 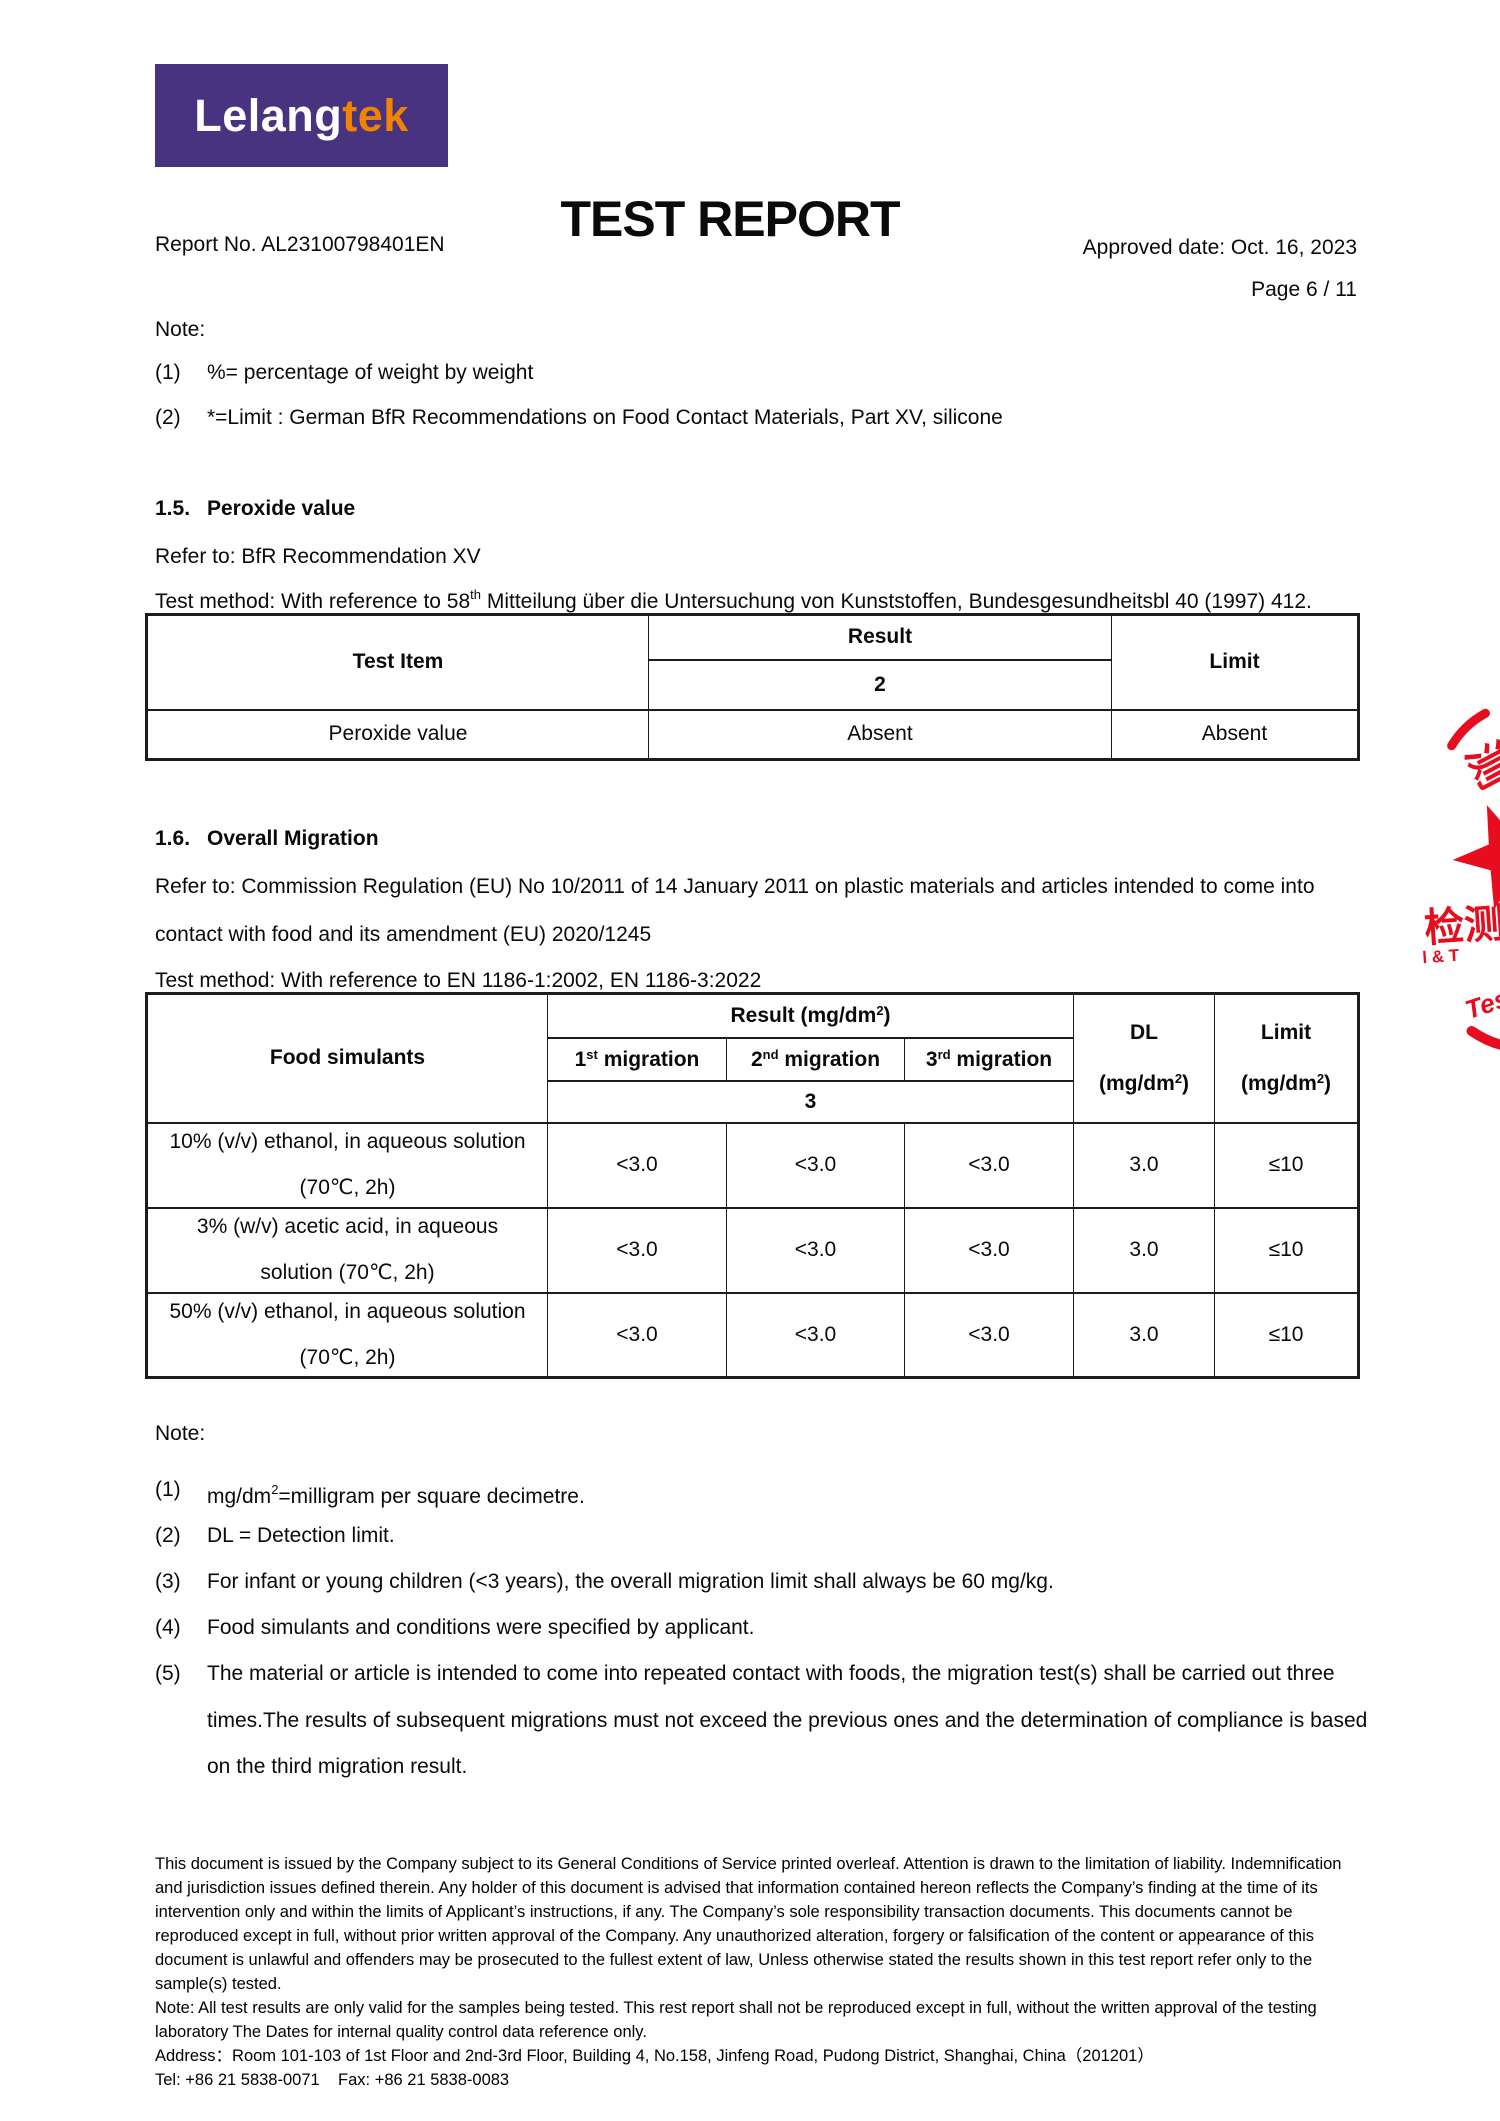 I want to click on dl-unit: (mg/dm2), so click(x=1144, y=1083).